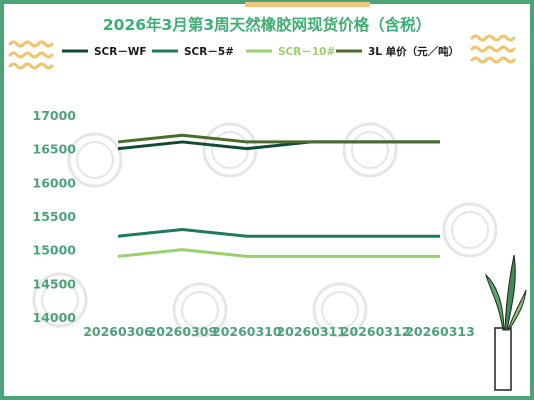 The image size is (534, 400). I want to click on y-tick-label: 15500, so click(55, 216).